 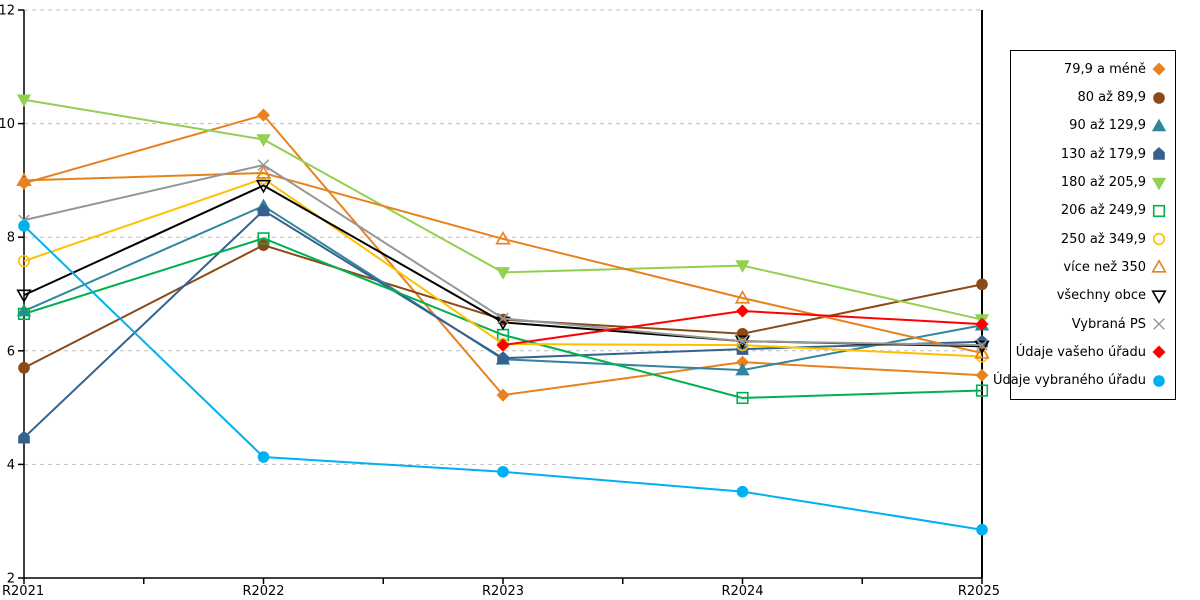 I want to click on legend-item: 90 až 129,9, so click(x=1091, y=126).